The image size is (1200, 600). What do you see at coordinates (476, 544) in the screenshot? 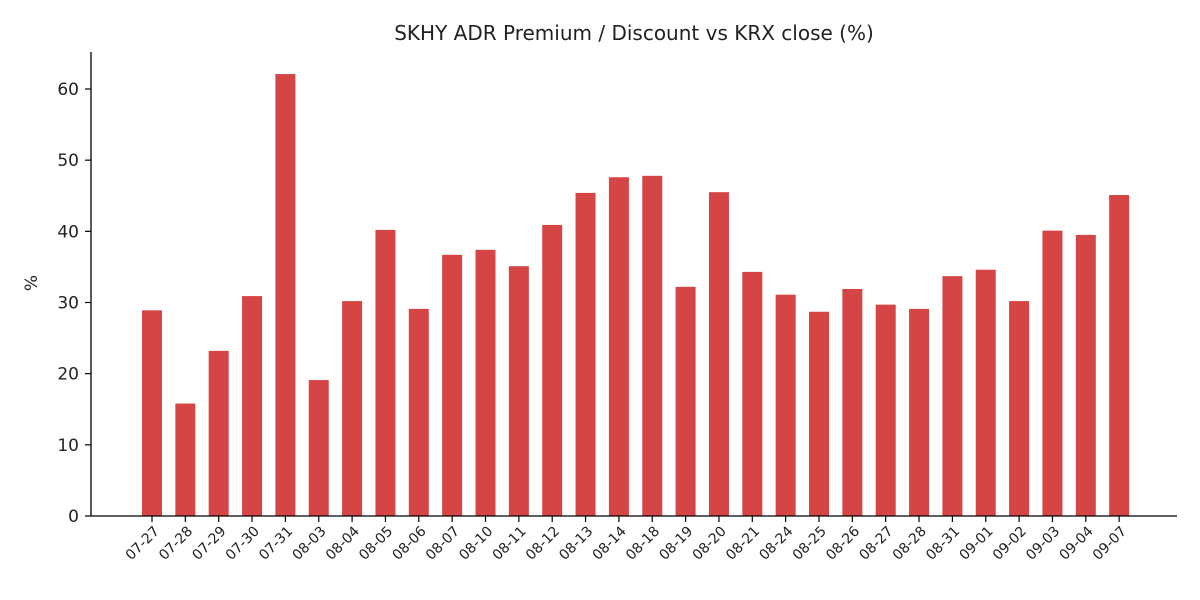
I see `x-tick-label: 08-10` at bounding box center [476, 544].